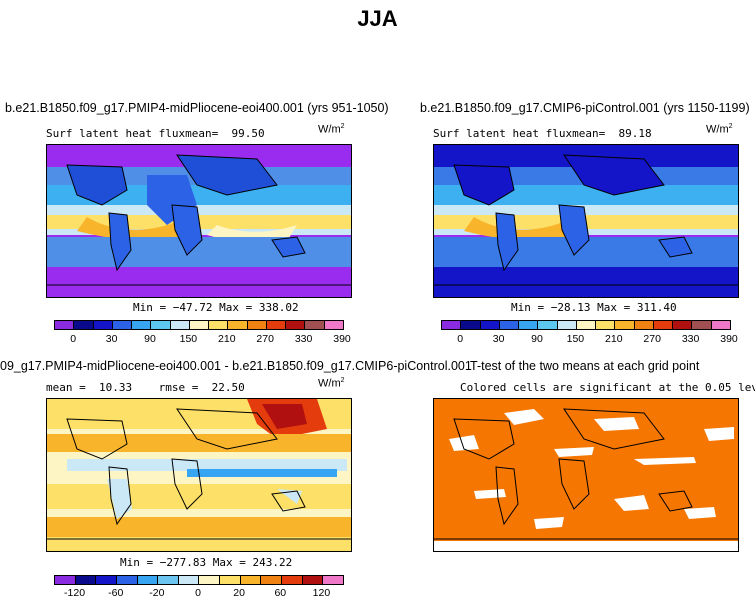 The image size is (755, 600). Describe the element at coordinates (145, 387) in the screenshot. I see `panel3-subtitle-row: mean = 10.33 rmse = 22.50` at that location.